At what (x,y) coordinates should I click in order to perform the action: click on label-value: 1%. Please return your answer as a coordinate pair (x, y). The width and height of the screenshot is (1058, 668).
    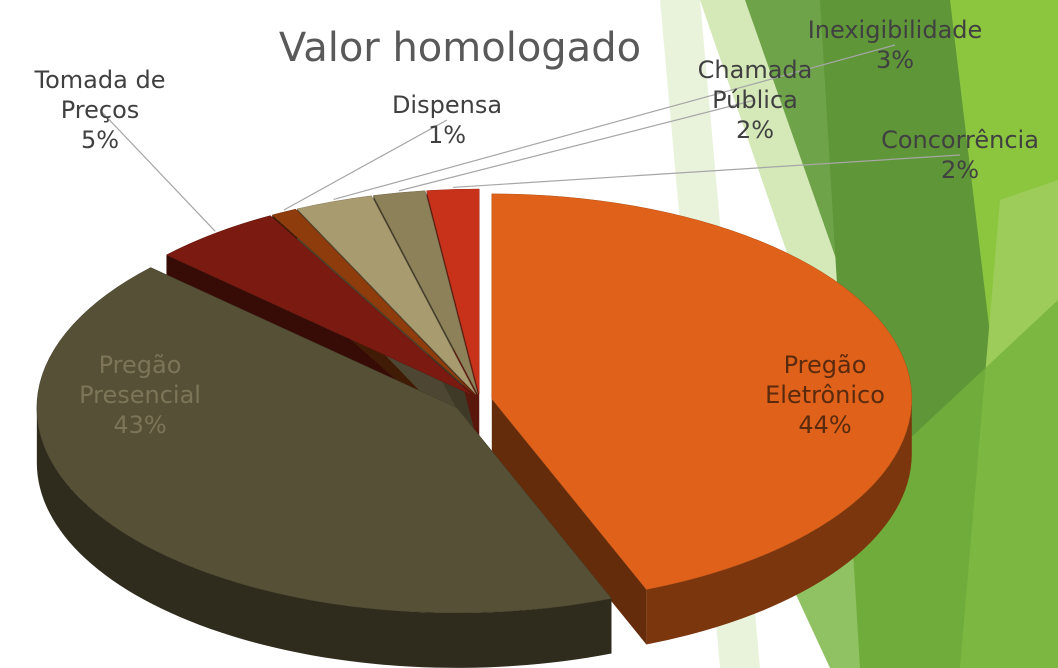
    Looking at the image, I should click on (447, 135).